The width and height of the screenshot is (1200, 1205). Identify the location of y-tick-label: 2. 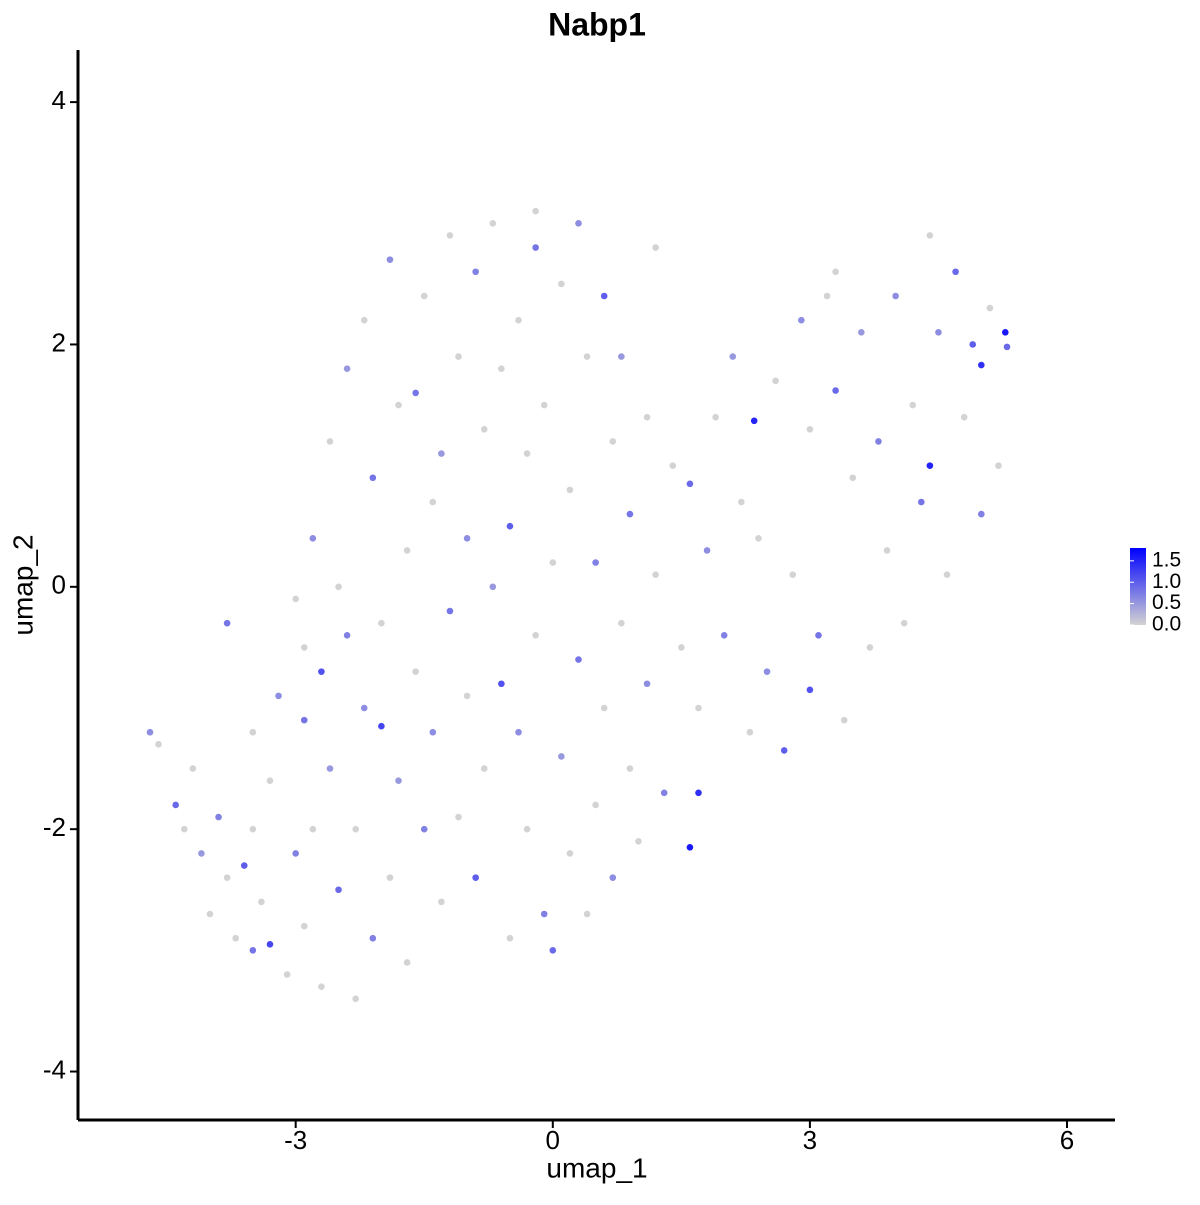
(59, 342).